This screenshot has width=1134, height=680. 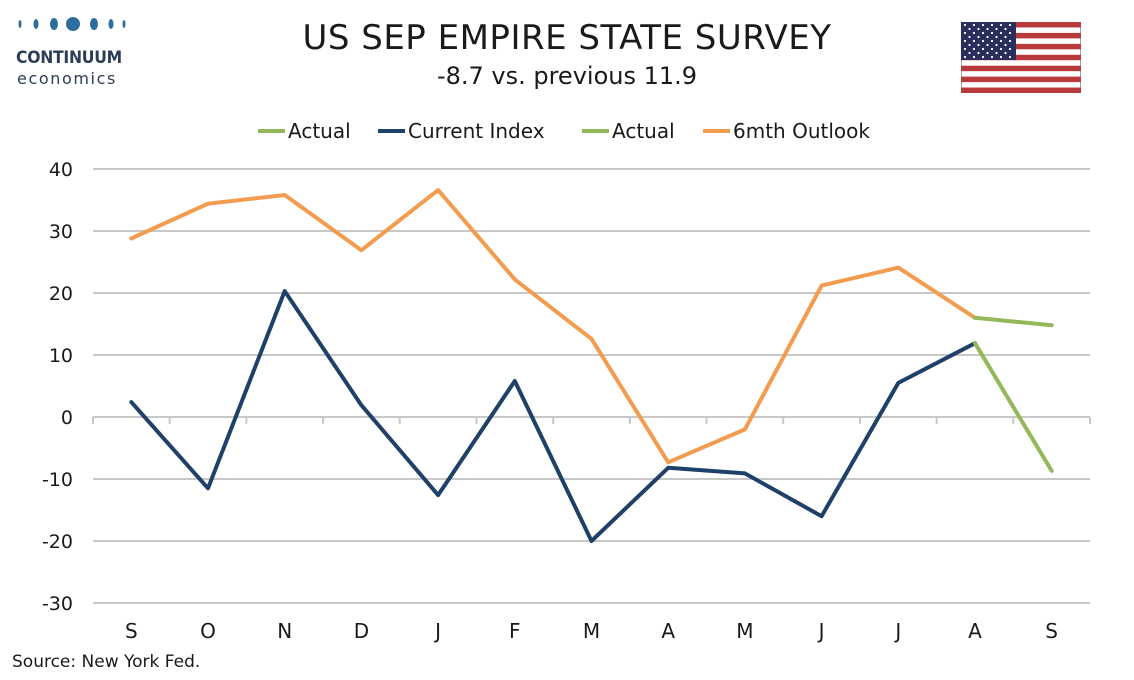 I want to click on y-tick-label: -20, so click(x=57, y=542).